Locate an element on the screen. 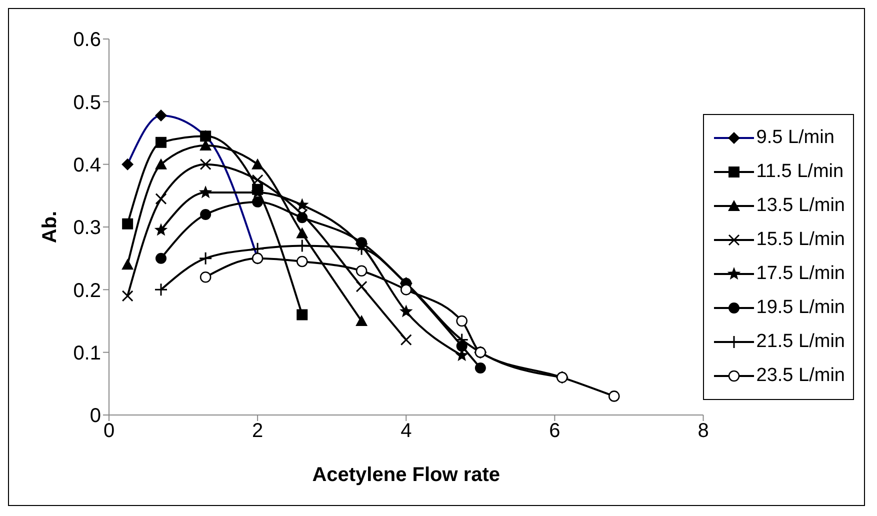 The image size is (877, 516). y-tick-label: 0.6 is located at coordinates (87, 40).